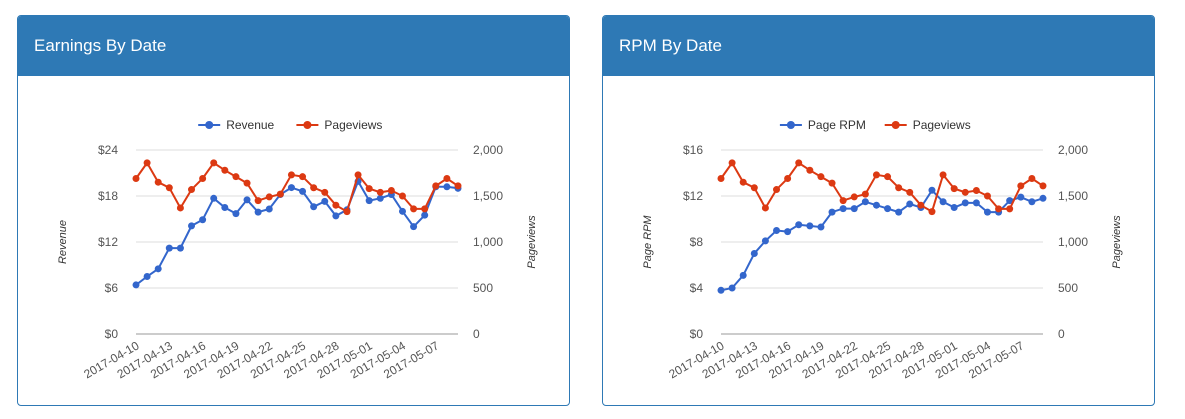 The height and width of the screenshot is (419, 1185). What do you see at coordinates (293, 46) in the screenshot?
I see `earnings-panel-title: Earnings By Date` at bounding box center [293, 46].